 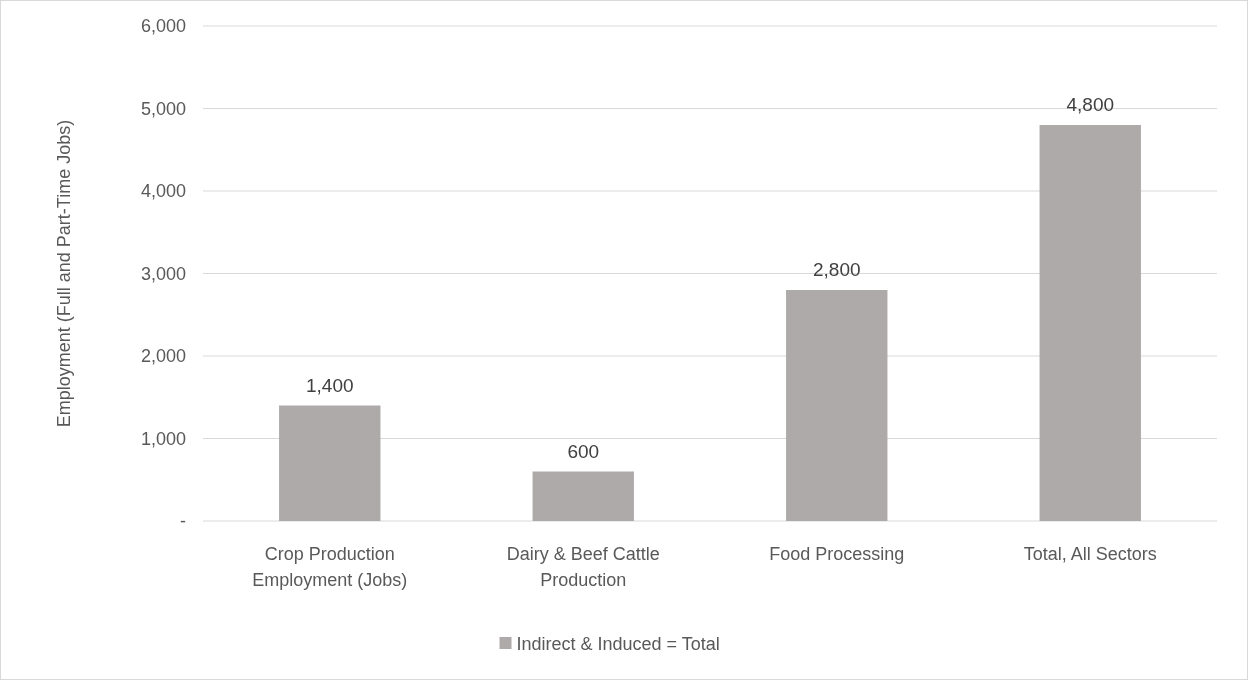 I want to click on x-tick-label: Food Processing, so click(x=837, y=554).